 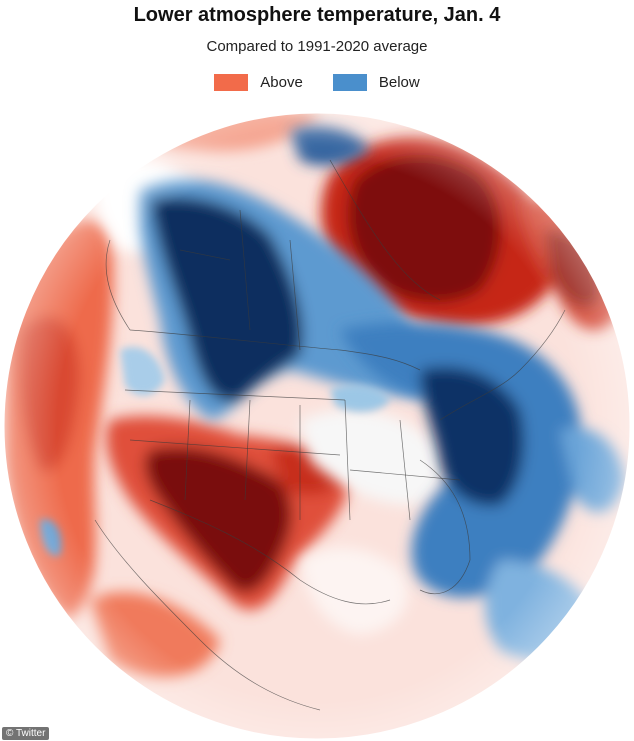 I want to click on image-credit: © Twitter, so click(x=26, y=733).